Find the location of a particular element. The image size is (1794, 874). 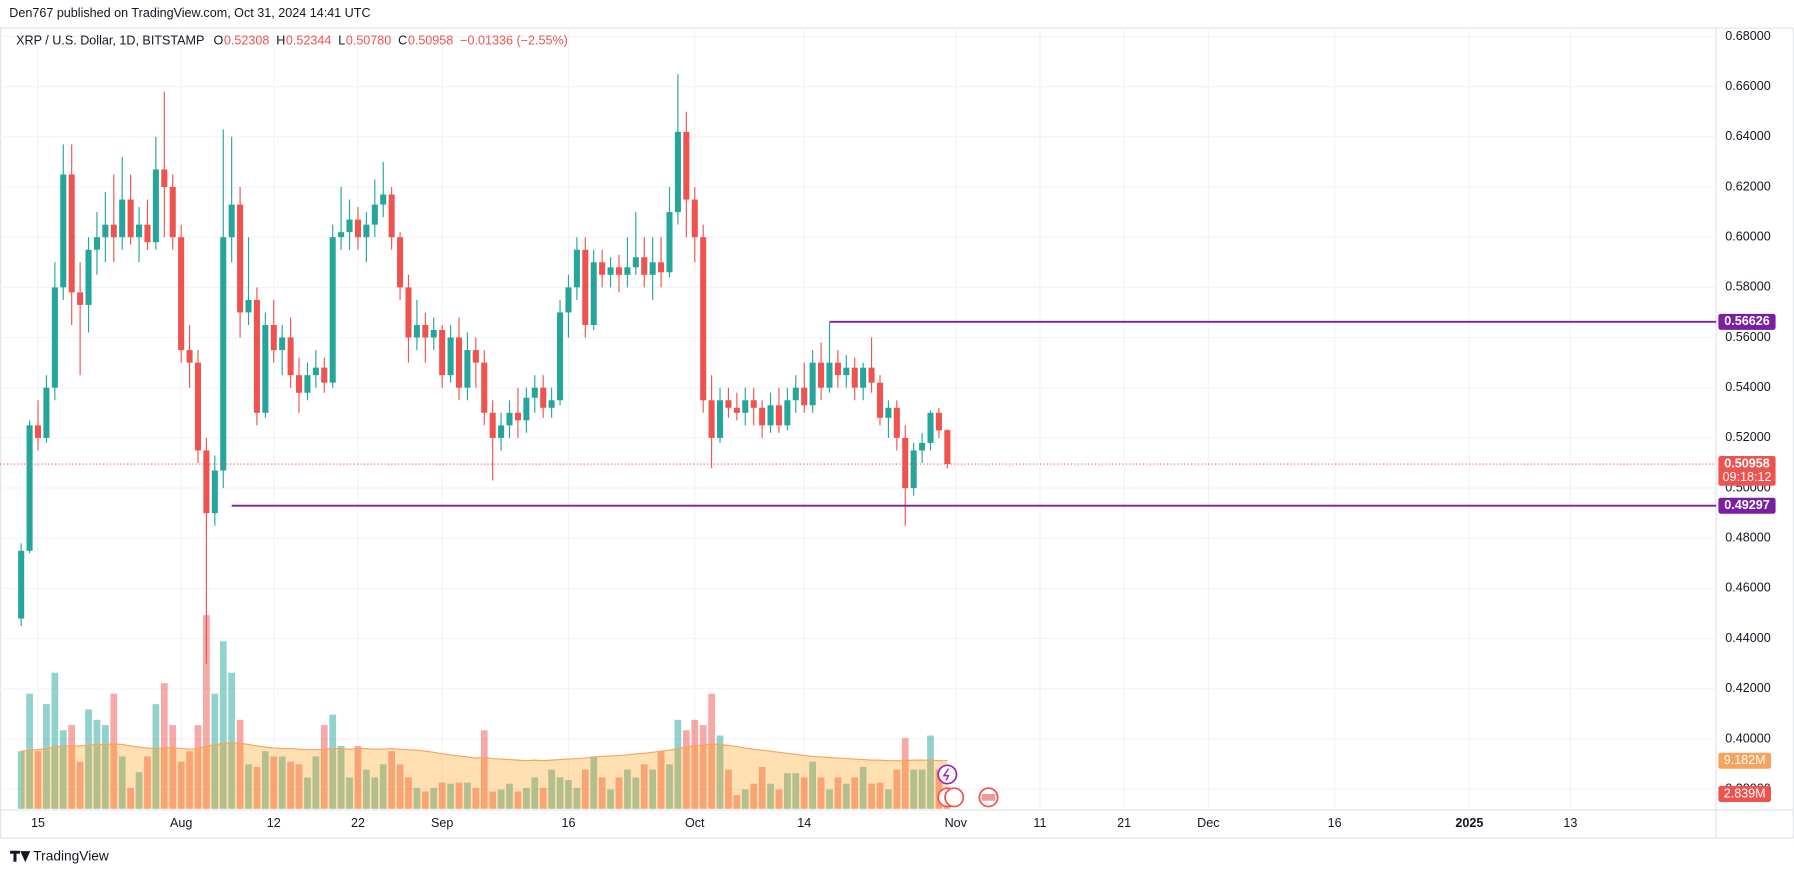

y-tick-label: 0.46000 is located at coordinates (1747, 588).